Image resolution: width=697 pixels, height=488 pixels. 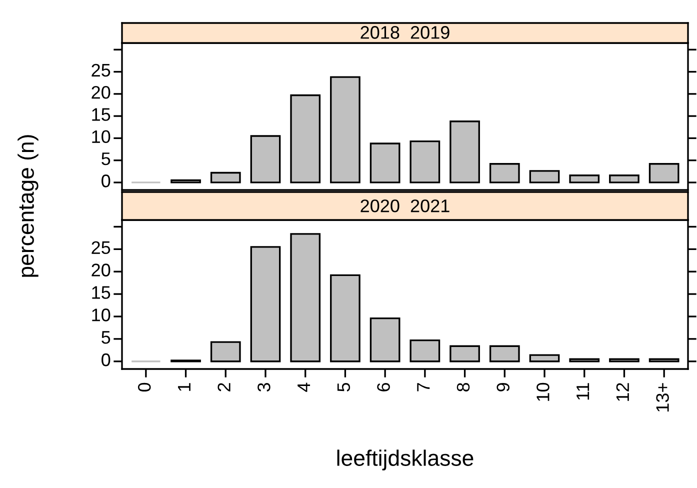 I want to click on x-tick-label: 7, so click(x=423, y=387).